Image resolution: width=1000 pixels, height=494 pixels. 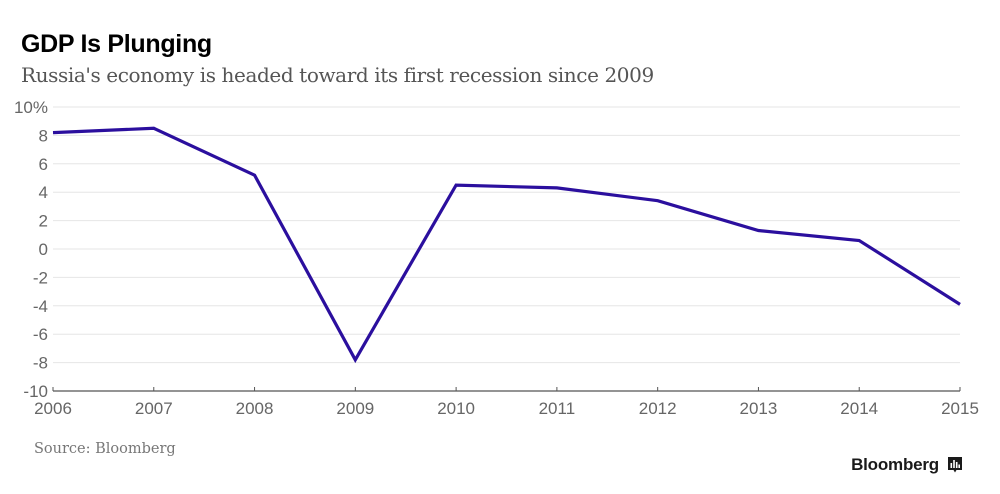 What do you see at coordinates (895, 464) in the screenshot?
I see `brand-name: Bloomberg` at bounding box center [895, 464].